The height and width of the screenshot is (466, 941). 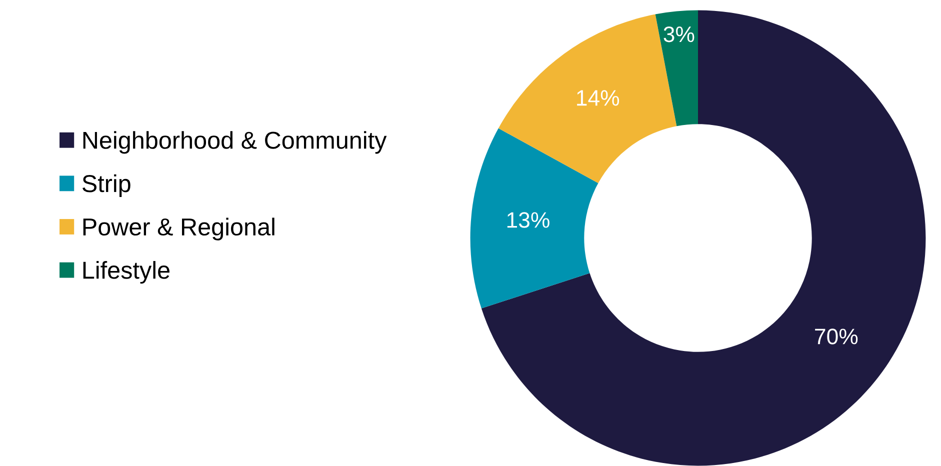 I want to click on data-label: 14%, so click(x=598, y=98).